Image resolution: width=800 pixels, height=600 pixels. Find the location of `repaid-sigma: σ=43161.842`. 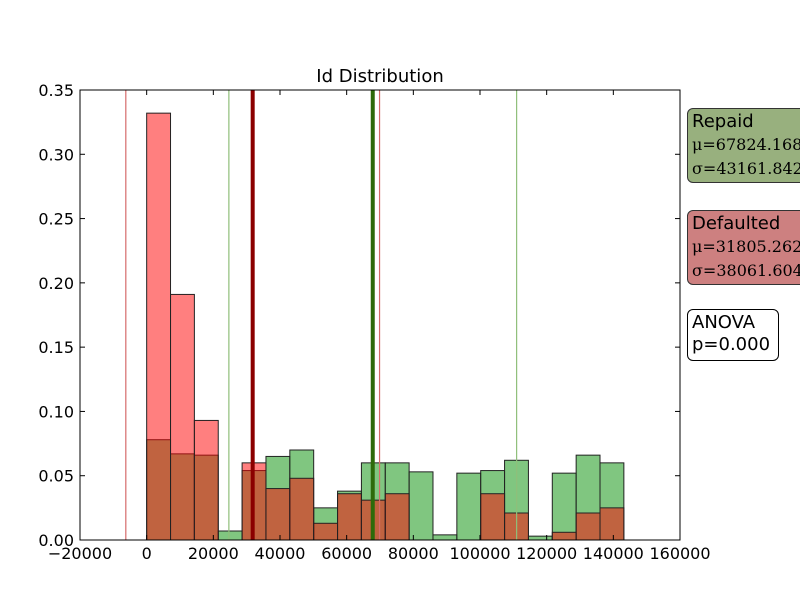

repaid-sigma: σ=43161.842 is located at coordinates (746, 168).